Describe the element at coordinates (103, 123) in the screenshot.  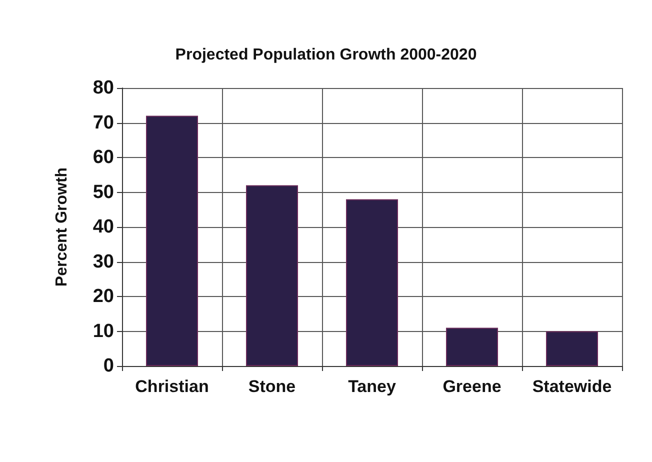
I see `y-tick-label: 70` at that location.